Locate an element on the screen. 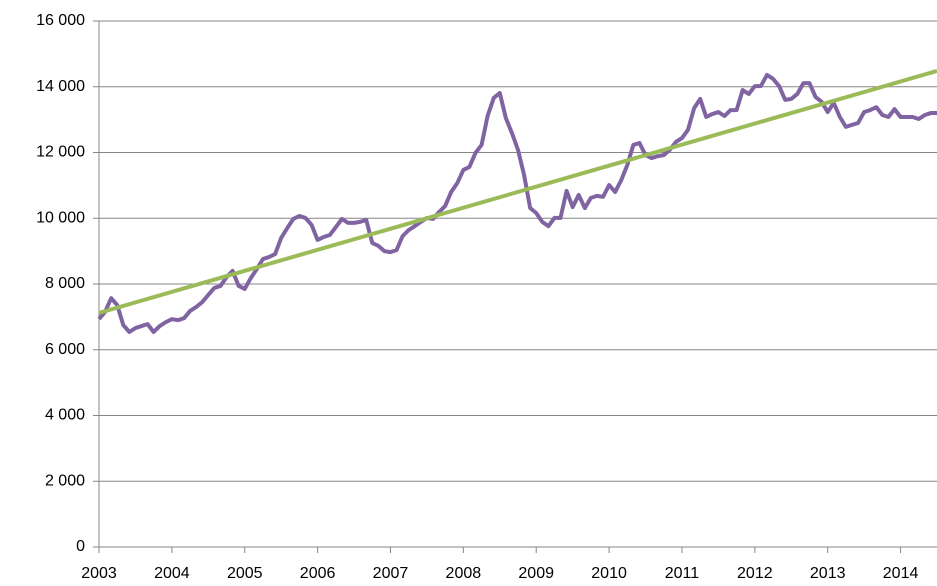 The image size is (937, 586). x-tick-label: 2014 is located at coordinates (901, 573).